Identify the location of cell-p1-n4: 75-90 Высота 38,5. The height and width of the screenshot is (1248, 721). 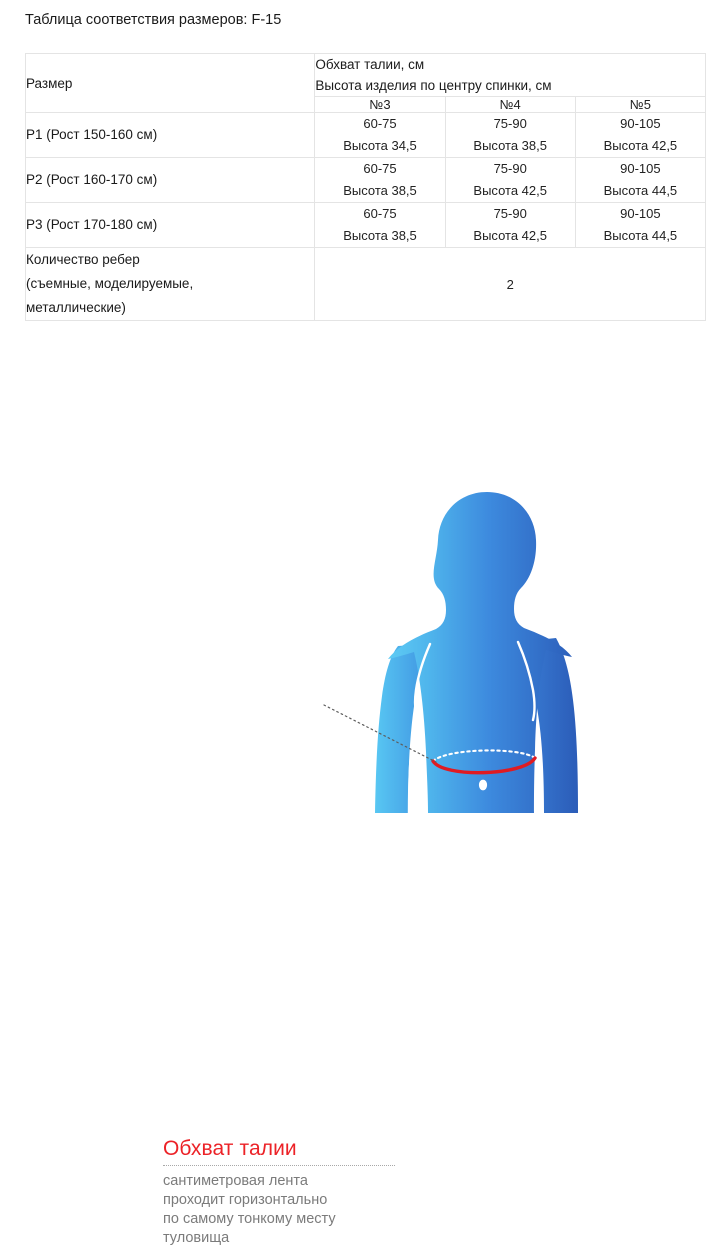
(510, 135).